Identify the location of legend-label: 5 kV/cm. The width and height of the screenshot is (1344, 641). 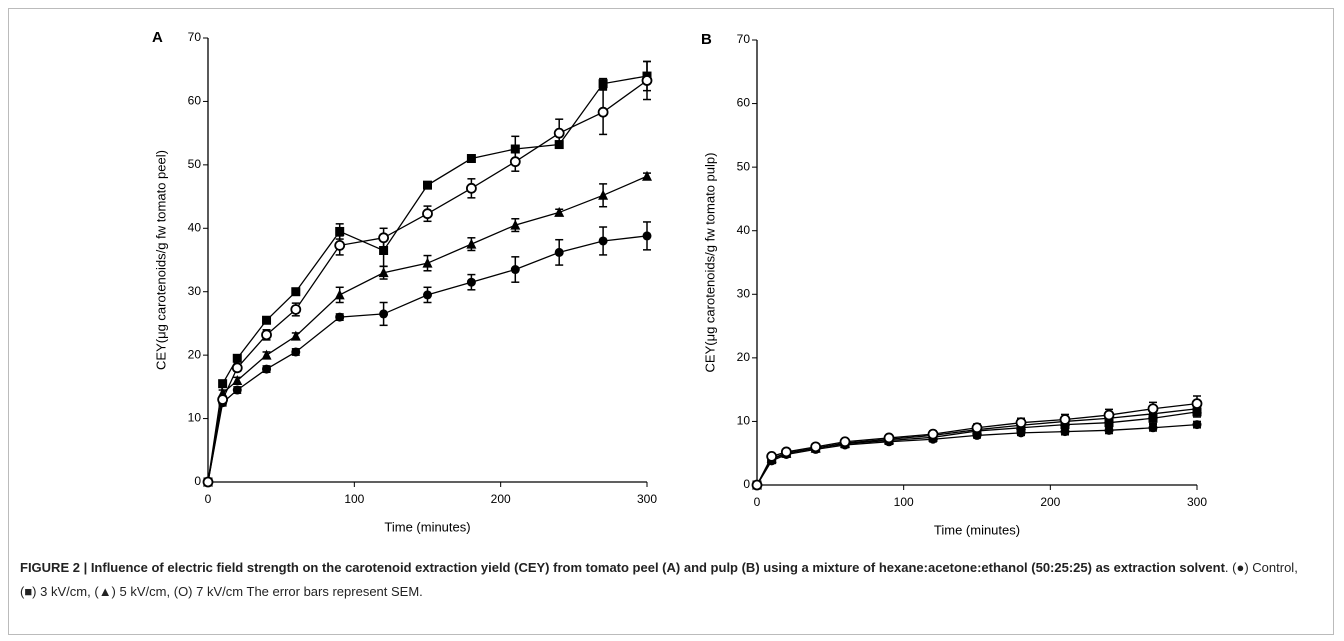
(143, 591).